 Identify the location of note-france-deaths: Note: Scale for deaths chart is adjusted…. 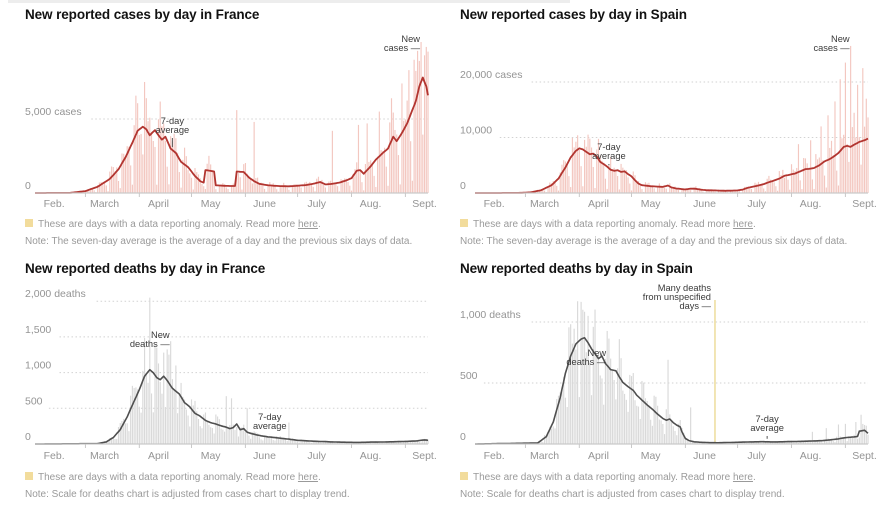
(187, 494).